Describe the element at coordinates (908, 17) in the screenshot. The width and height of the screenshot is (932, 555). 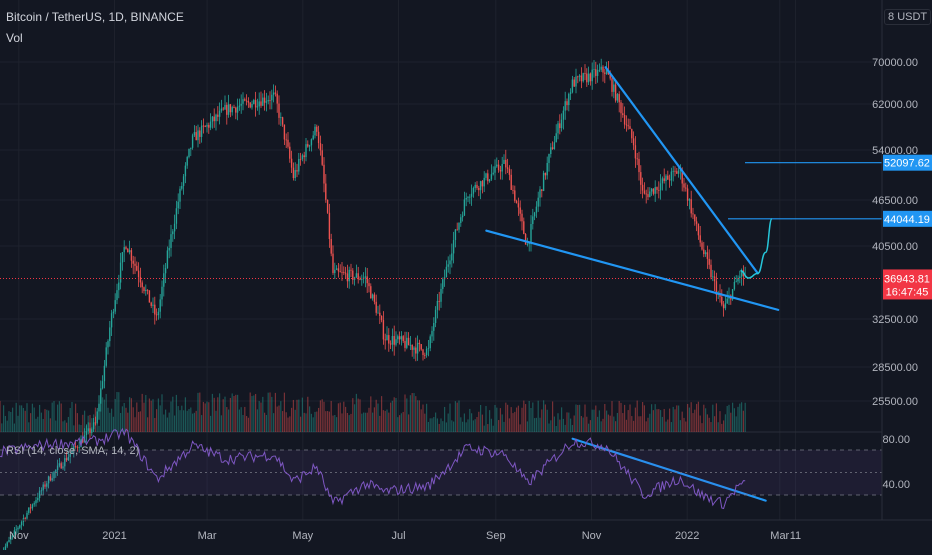
I see `currency-selector: 8 USDT` at that location.